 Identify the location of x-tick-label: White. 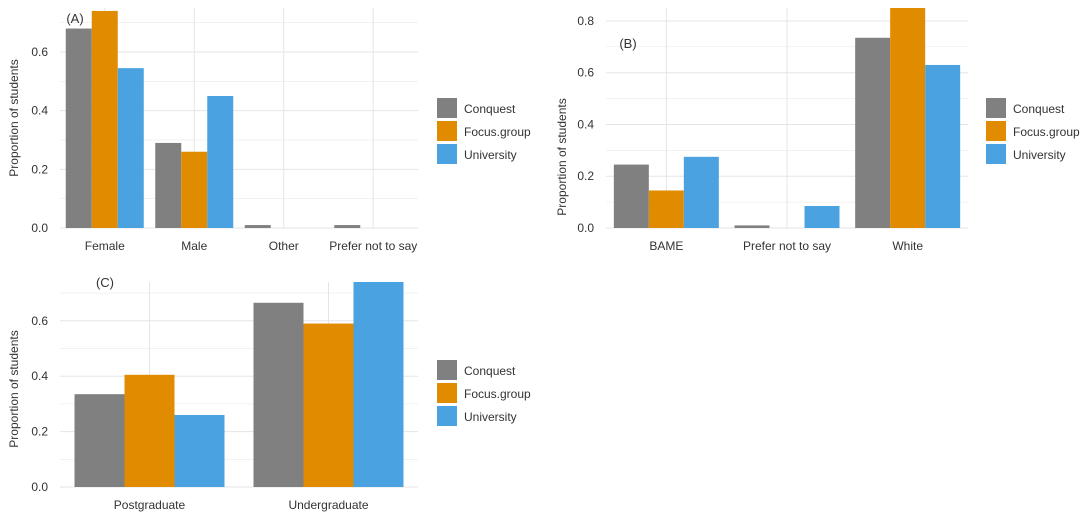
(907, 246).